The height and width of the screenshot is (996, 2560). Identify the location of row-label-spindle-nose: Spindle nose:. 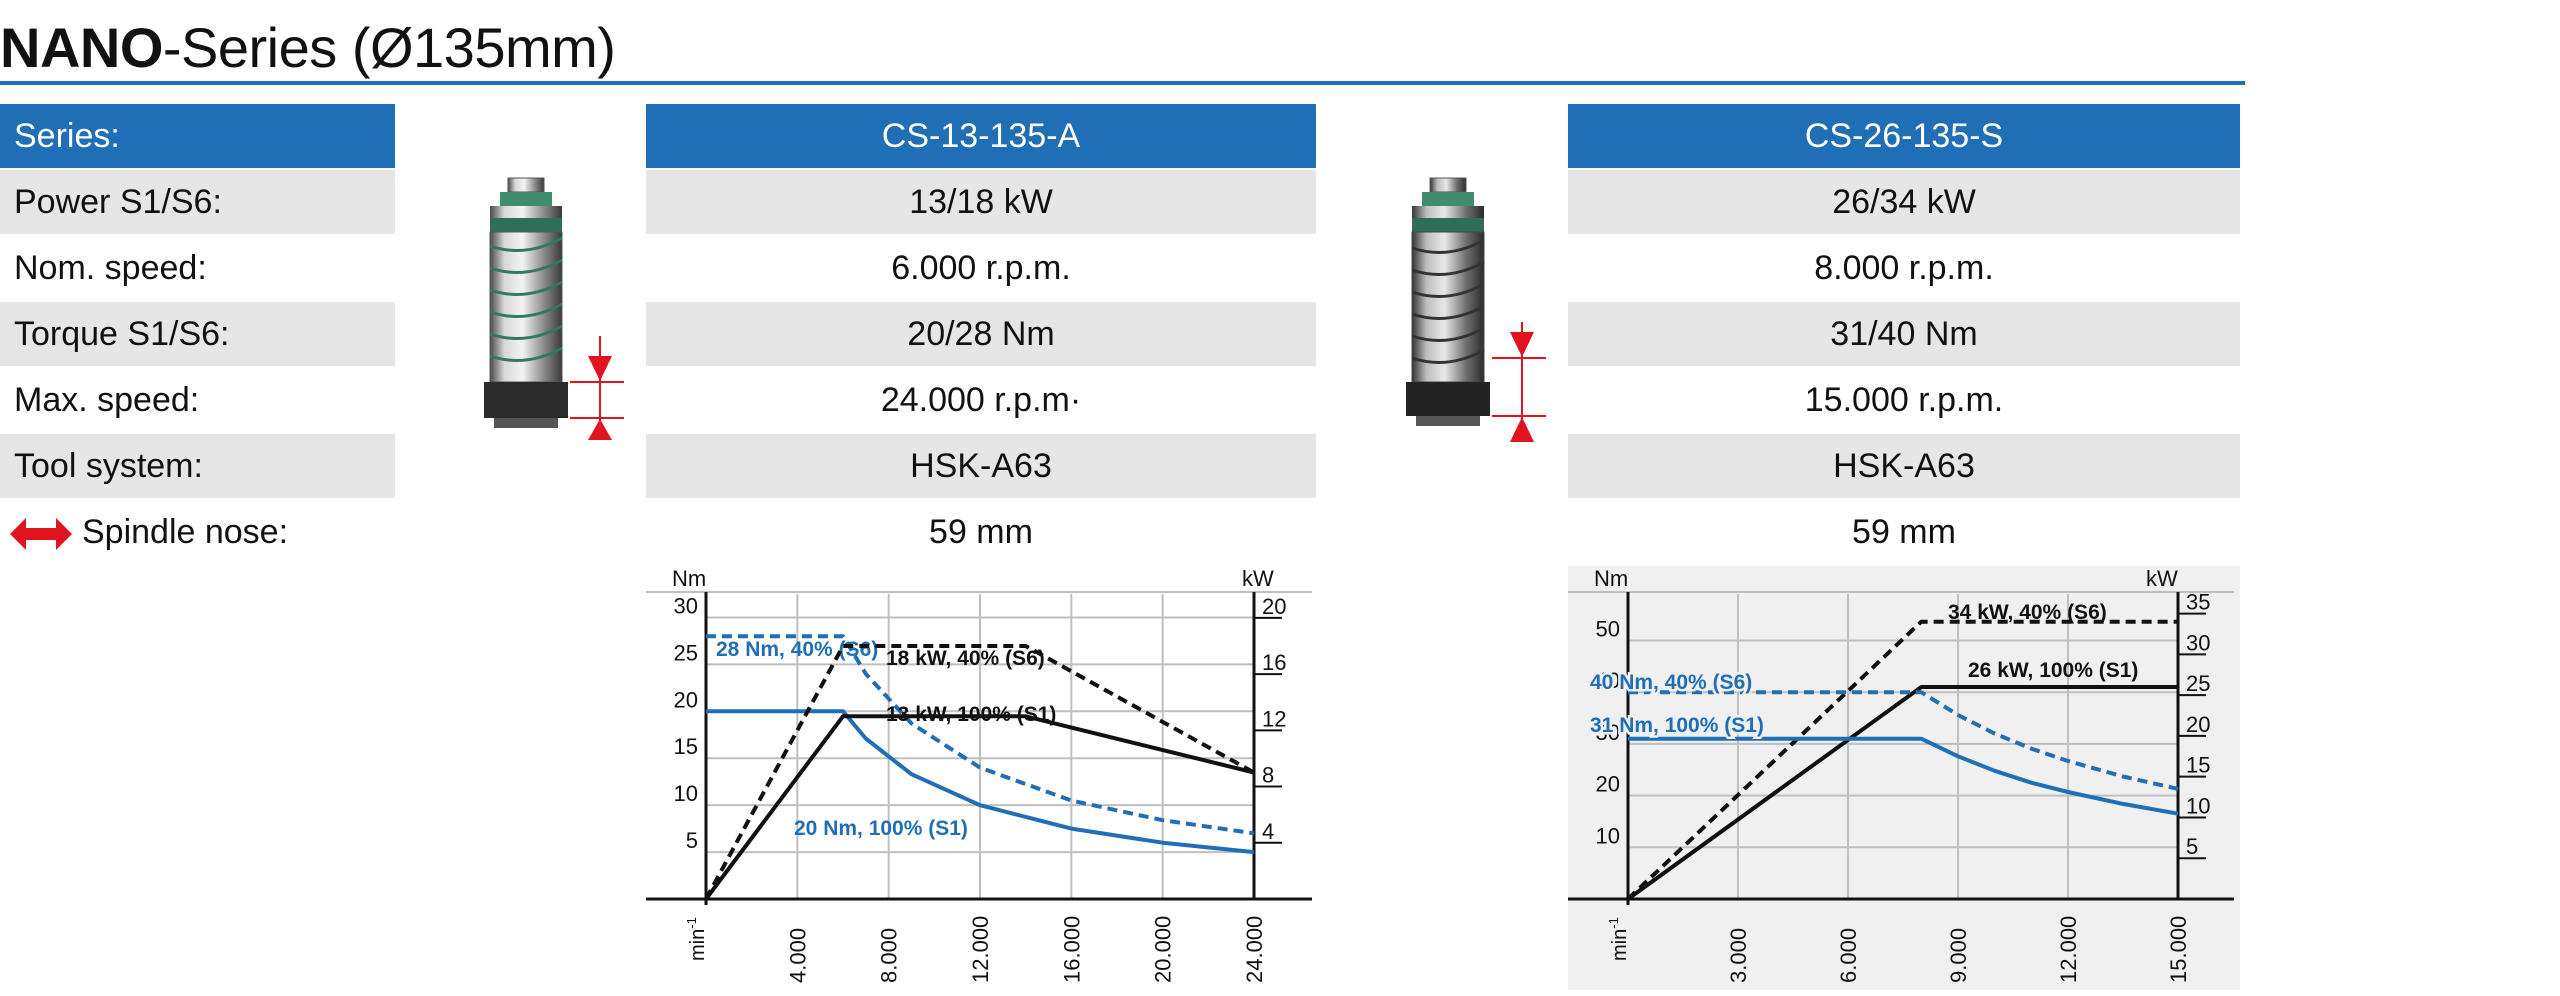
(185, 532).